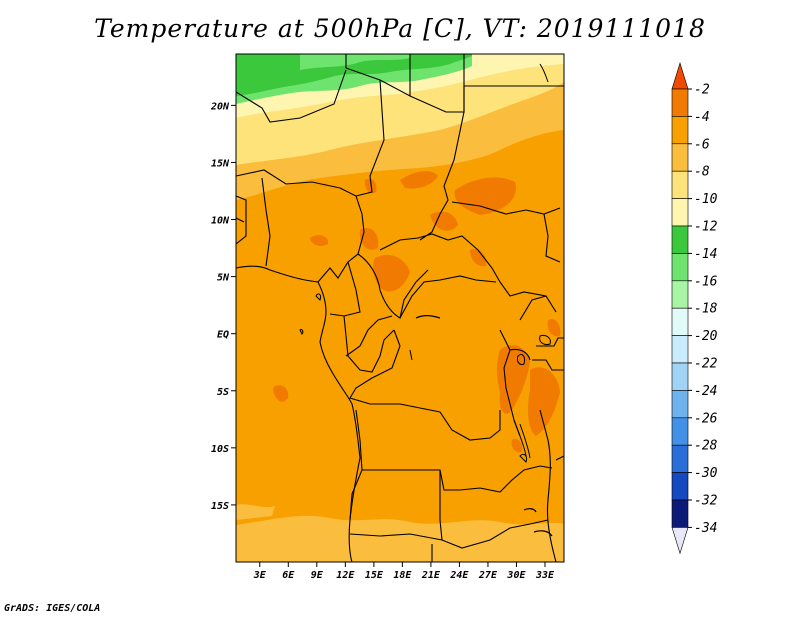 Image resolution: width=800 pixels, height=618 pixels. I want to click on x-tick-label: 30E, so click(516, 575).